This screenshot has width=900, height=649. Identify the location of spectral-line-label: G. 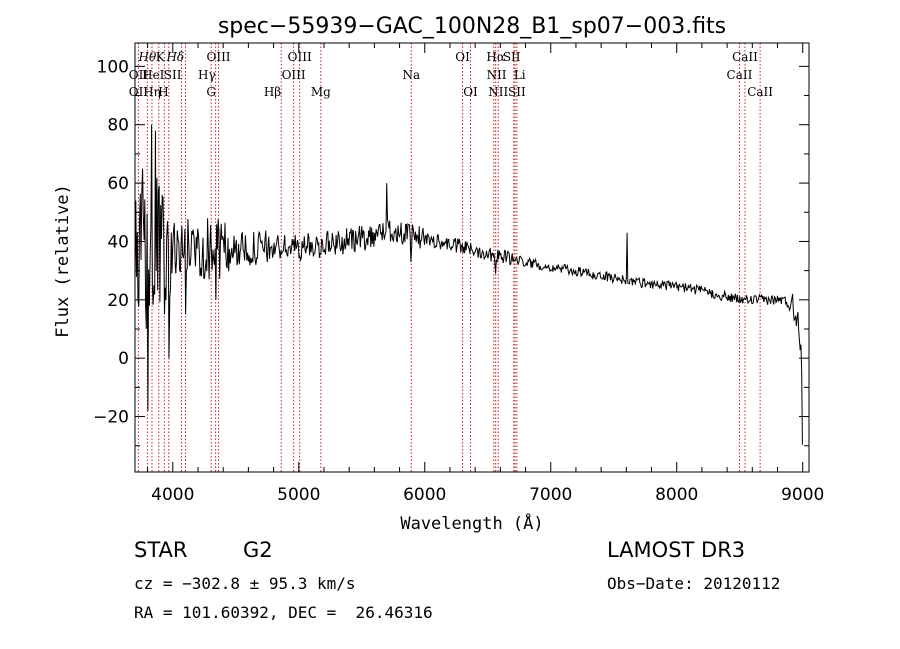
(211, 92).